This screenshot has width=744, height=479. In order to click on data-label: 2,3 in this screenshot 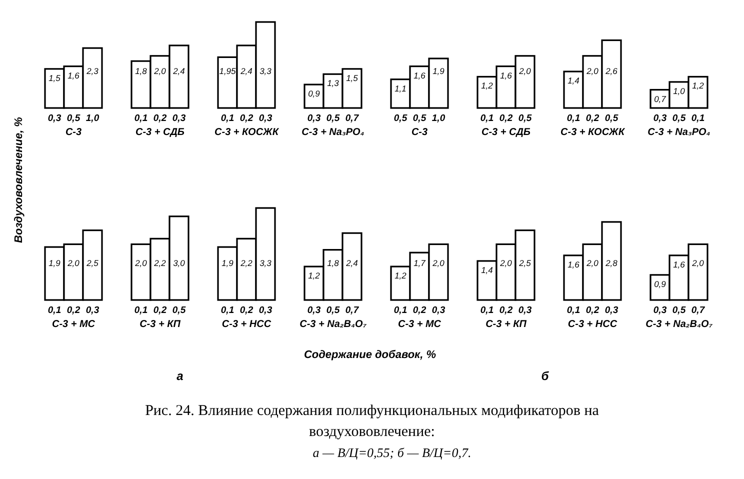, I will do `click(92, 71)`.